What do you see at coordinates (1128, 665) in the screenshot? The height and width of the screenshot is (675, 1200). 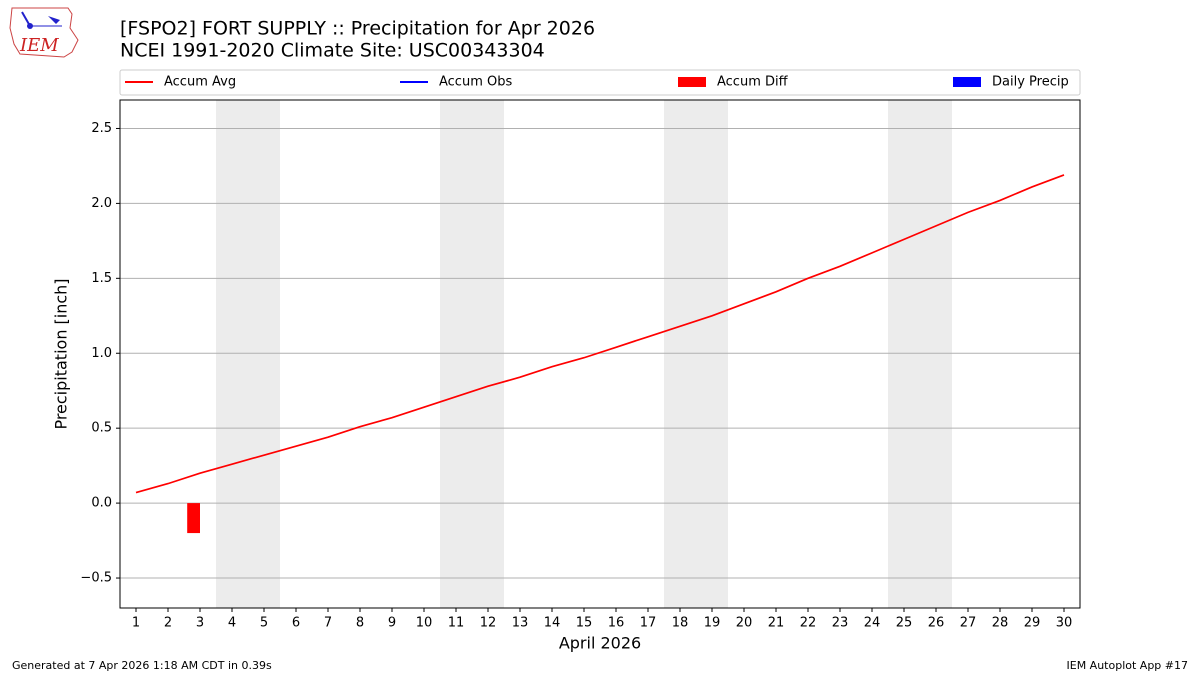 I see `footer-right: IEM Autoplot App #17` at bounding box center [1128, 665].